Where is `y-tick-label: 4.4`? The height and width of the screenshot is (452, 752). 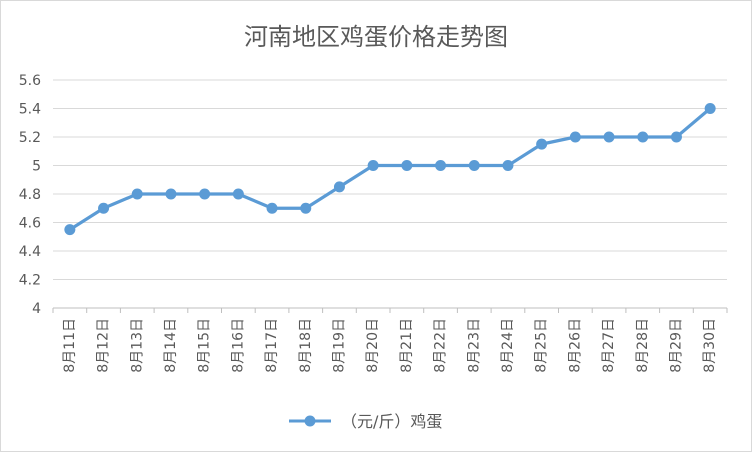
y-tick-label: 4.4 is located at coordinates (30, 252).